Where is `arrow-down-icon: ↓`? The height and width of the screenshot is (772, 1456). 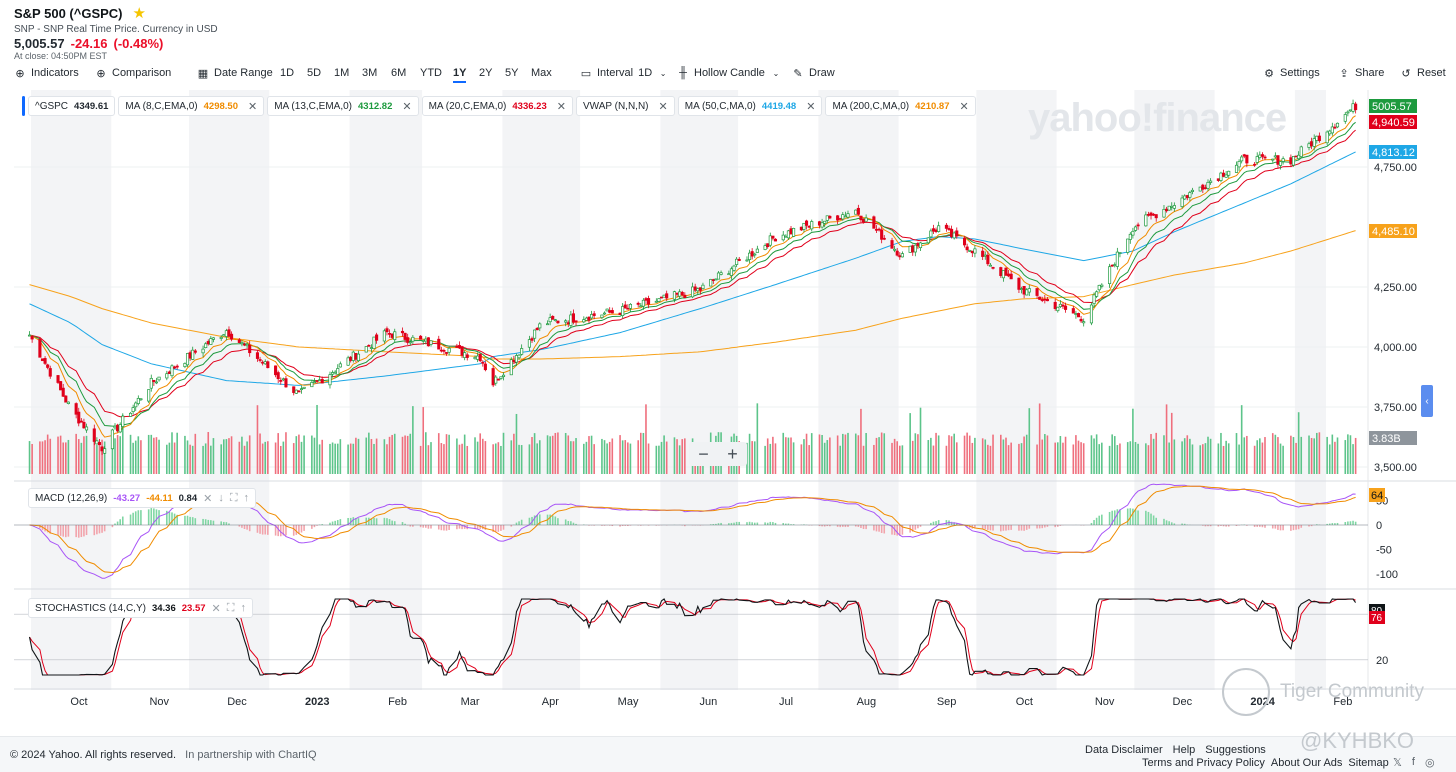 arrow-down-icon: ↓ is located at coordinates (221, 498).